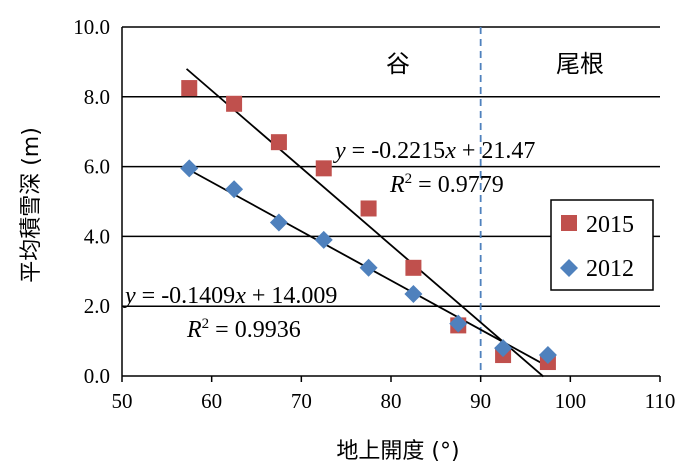 Image resolution: width=697 pixels, height=473 pixels. I want to click on x-tick-label: 50, so click(122, 401).